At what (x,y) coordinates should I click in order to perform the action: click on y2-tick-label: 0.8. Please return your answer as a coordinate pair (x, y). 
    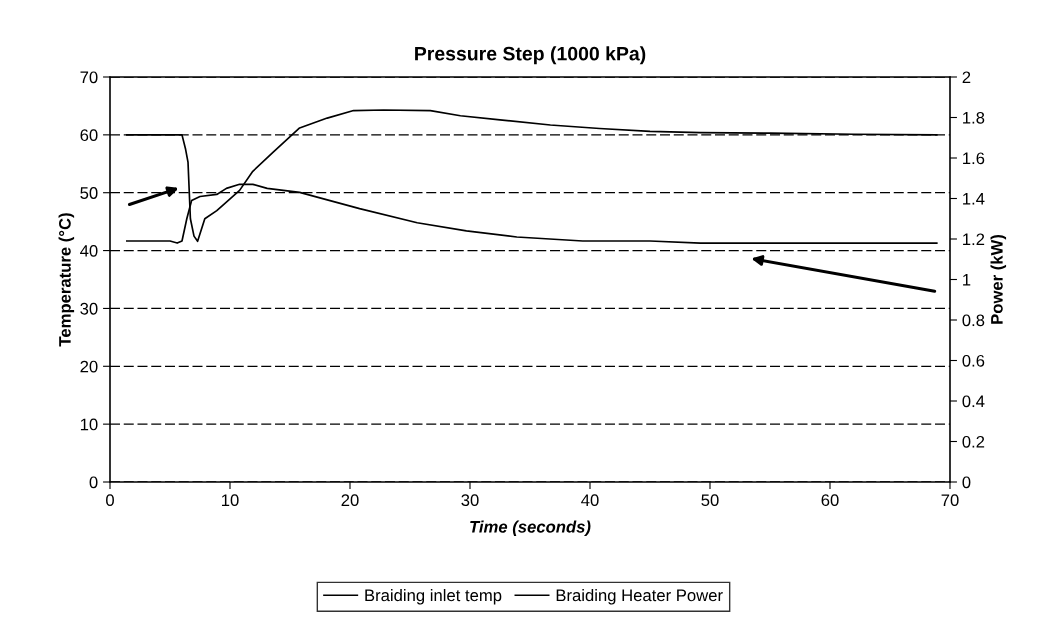
    Looking at the image, I should click on (973, 320).